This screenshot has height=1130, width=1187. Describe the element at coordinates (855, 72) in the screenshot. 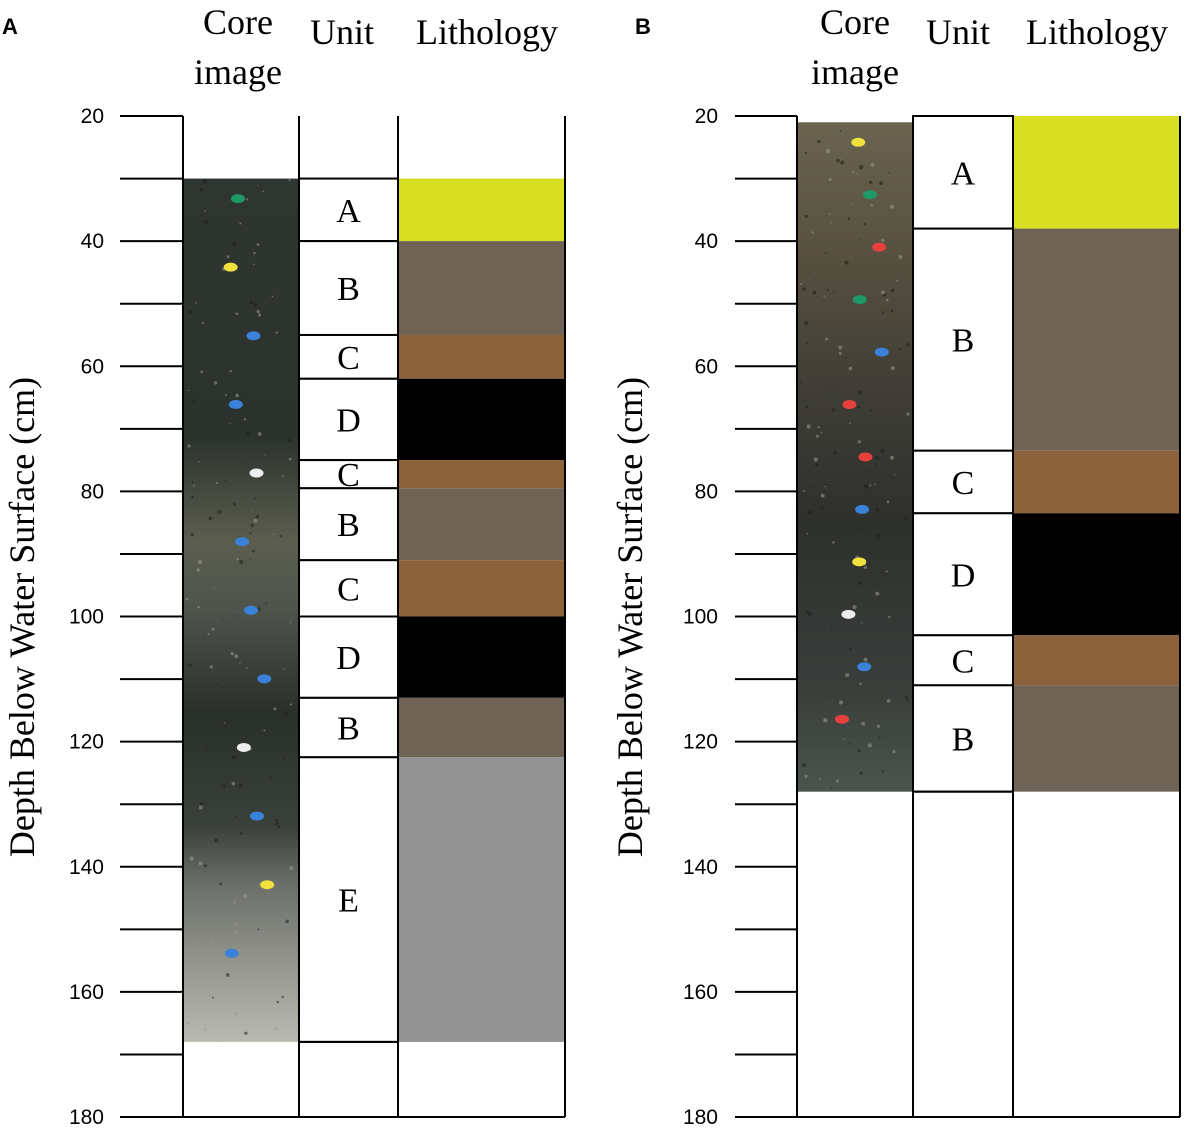

I see `header-core-line2: image` at that location.